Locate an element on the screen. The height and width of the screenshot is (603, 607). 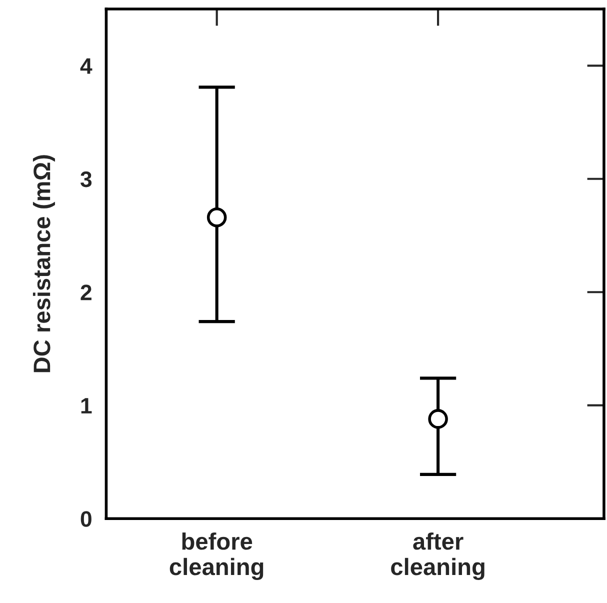
y-axis-title: DC resistance (mΩ) is located at coordinates (43, 263).